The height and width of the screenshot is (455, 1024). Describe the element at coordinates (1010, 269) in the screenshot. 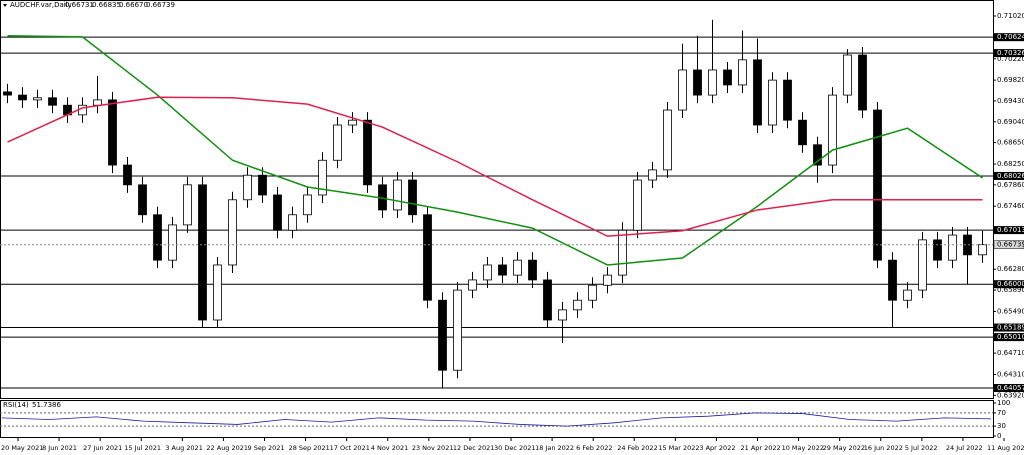

I see `y-tick-label: 0.66280` at that location.